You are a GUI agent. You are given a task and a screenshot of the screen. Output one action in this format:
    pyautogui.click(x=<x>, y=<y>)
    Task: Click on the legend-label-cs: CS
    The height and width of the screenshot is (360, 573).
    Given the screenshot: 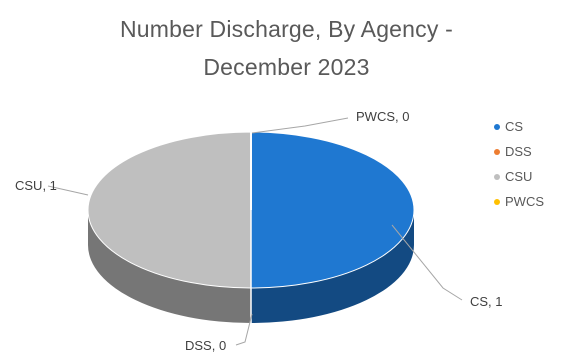 What is the action you would take?
    pyautogui.click(x=514, y=126)
    